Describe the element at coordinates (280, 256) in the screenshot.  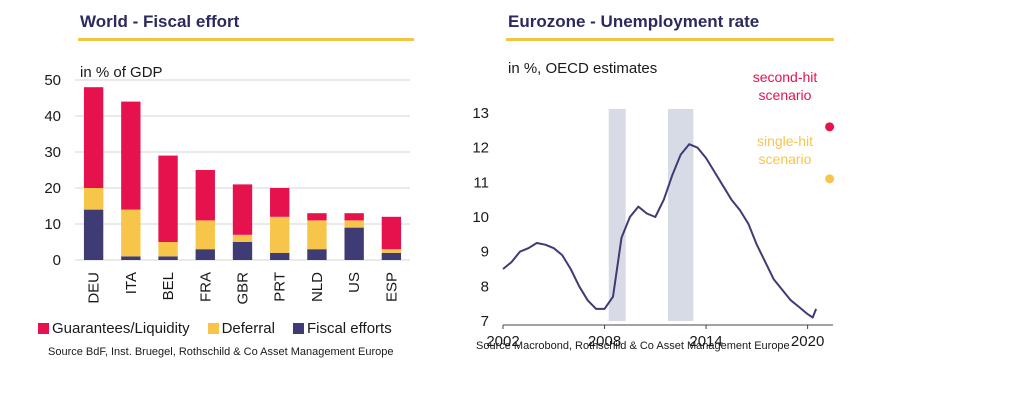
I see `bar-prt-fiscal-efforts` at that location.